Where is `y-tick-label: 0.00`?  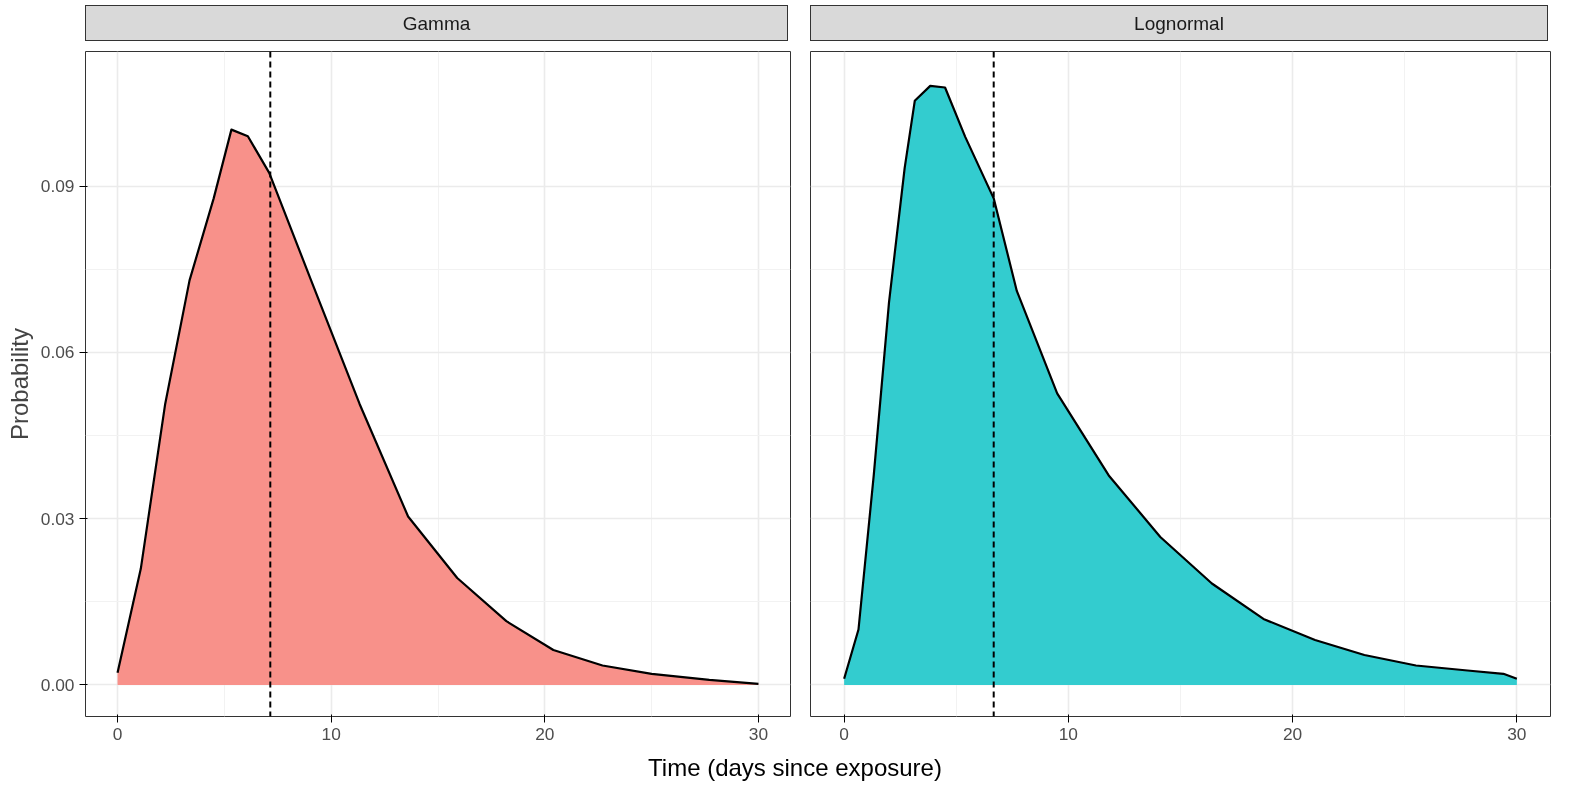 y-tick-label: 0.00 is located at coordinates (57, 684).